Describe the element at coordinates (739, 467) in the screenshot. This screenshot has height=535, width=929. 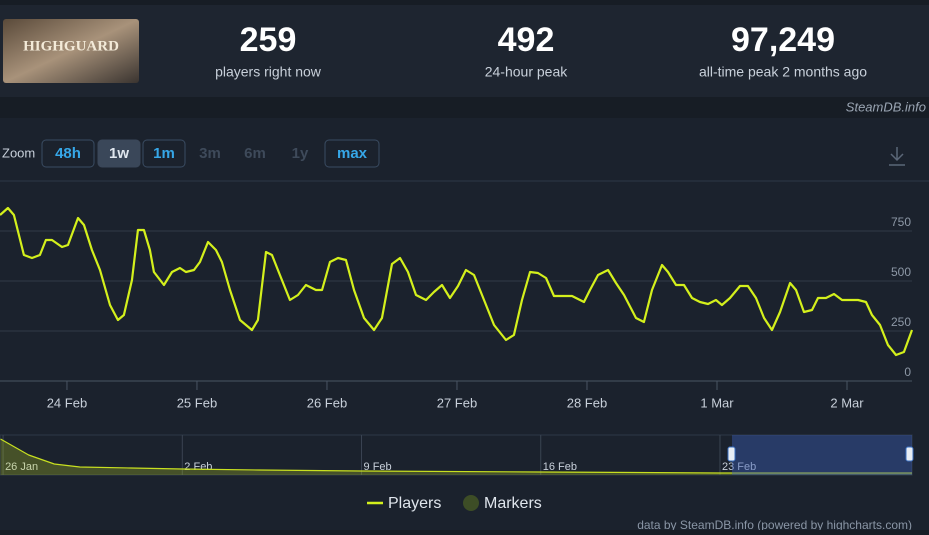
I see `navigator-tick-label: 23 Feb` at that location.